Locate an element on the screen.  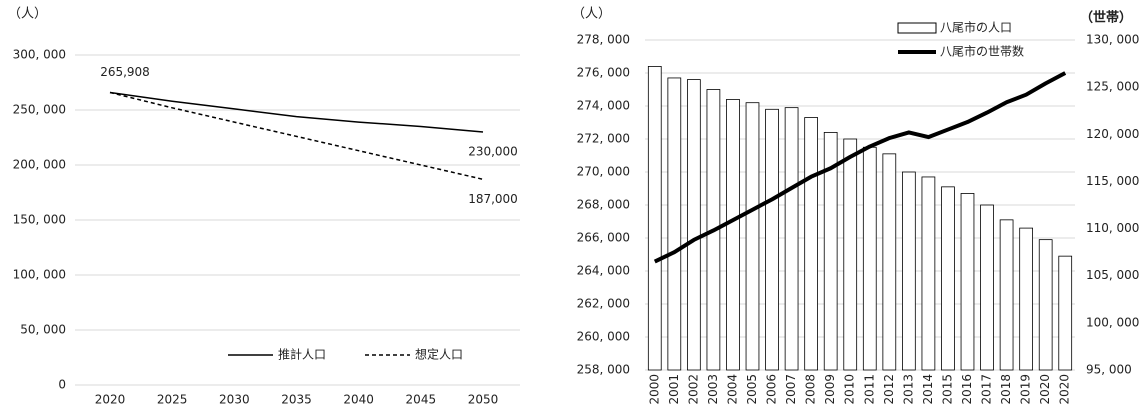
data-label: 230,000 is located at coordinates (493, 152).